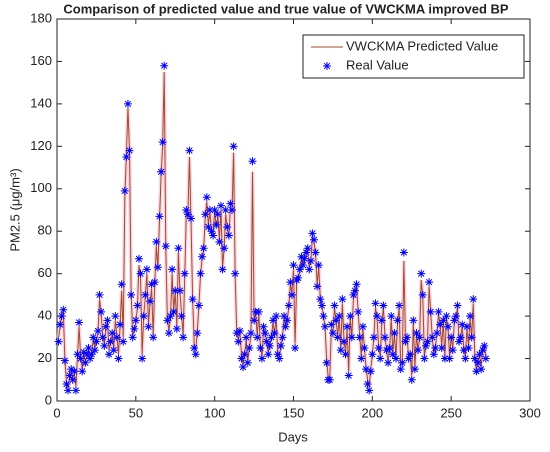 The width and height of the screenshot is (550, 452). Describe the element at coordinates (377, 64) in the screenshot. I see `legend-label: Real Value` at that location.